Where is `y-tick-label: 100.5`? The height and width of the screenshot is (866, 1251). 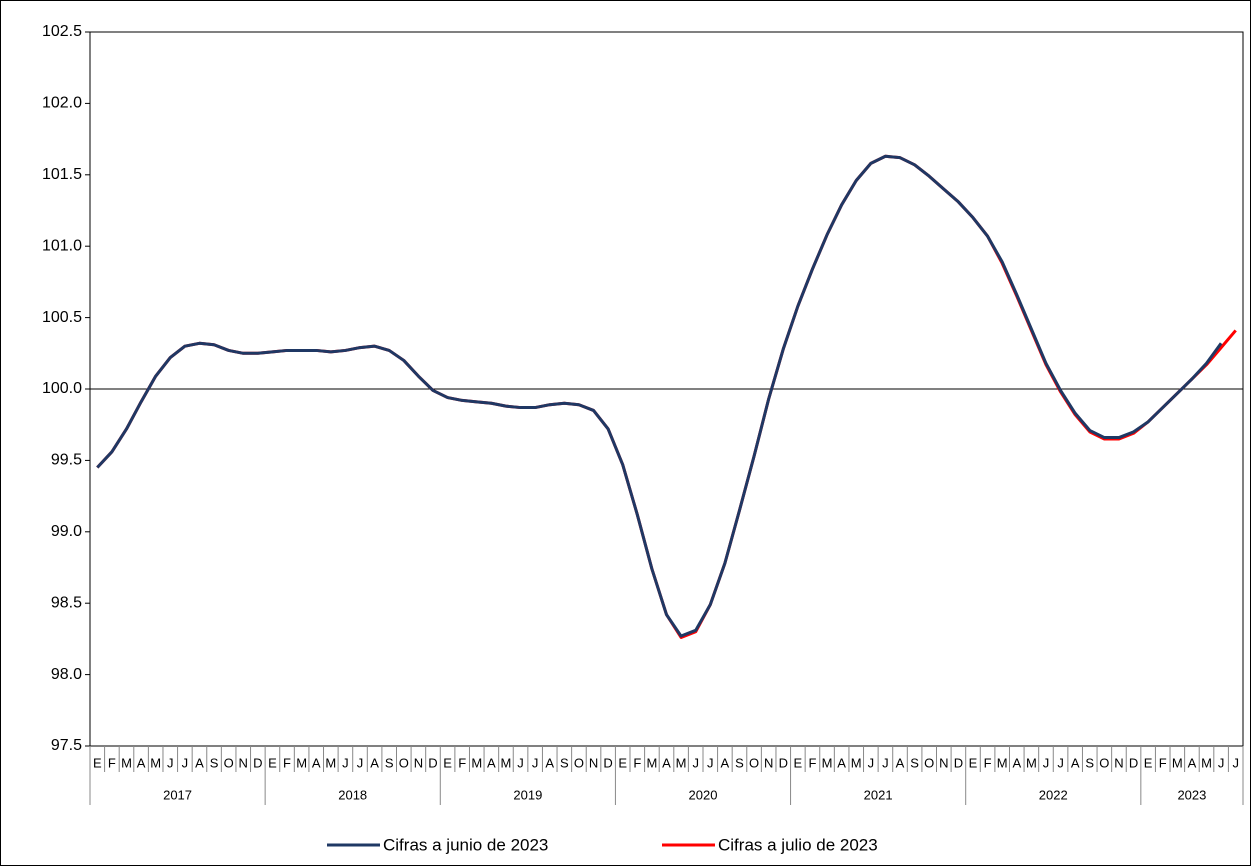
y-tick-label: 100.5 is located at coordinates (62, 317).